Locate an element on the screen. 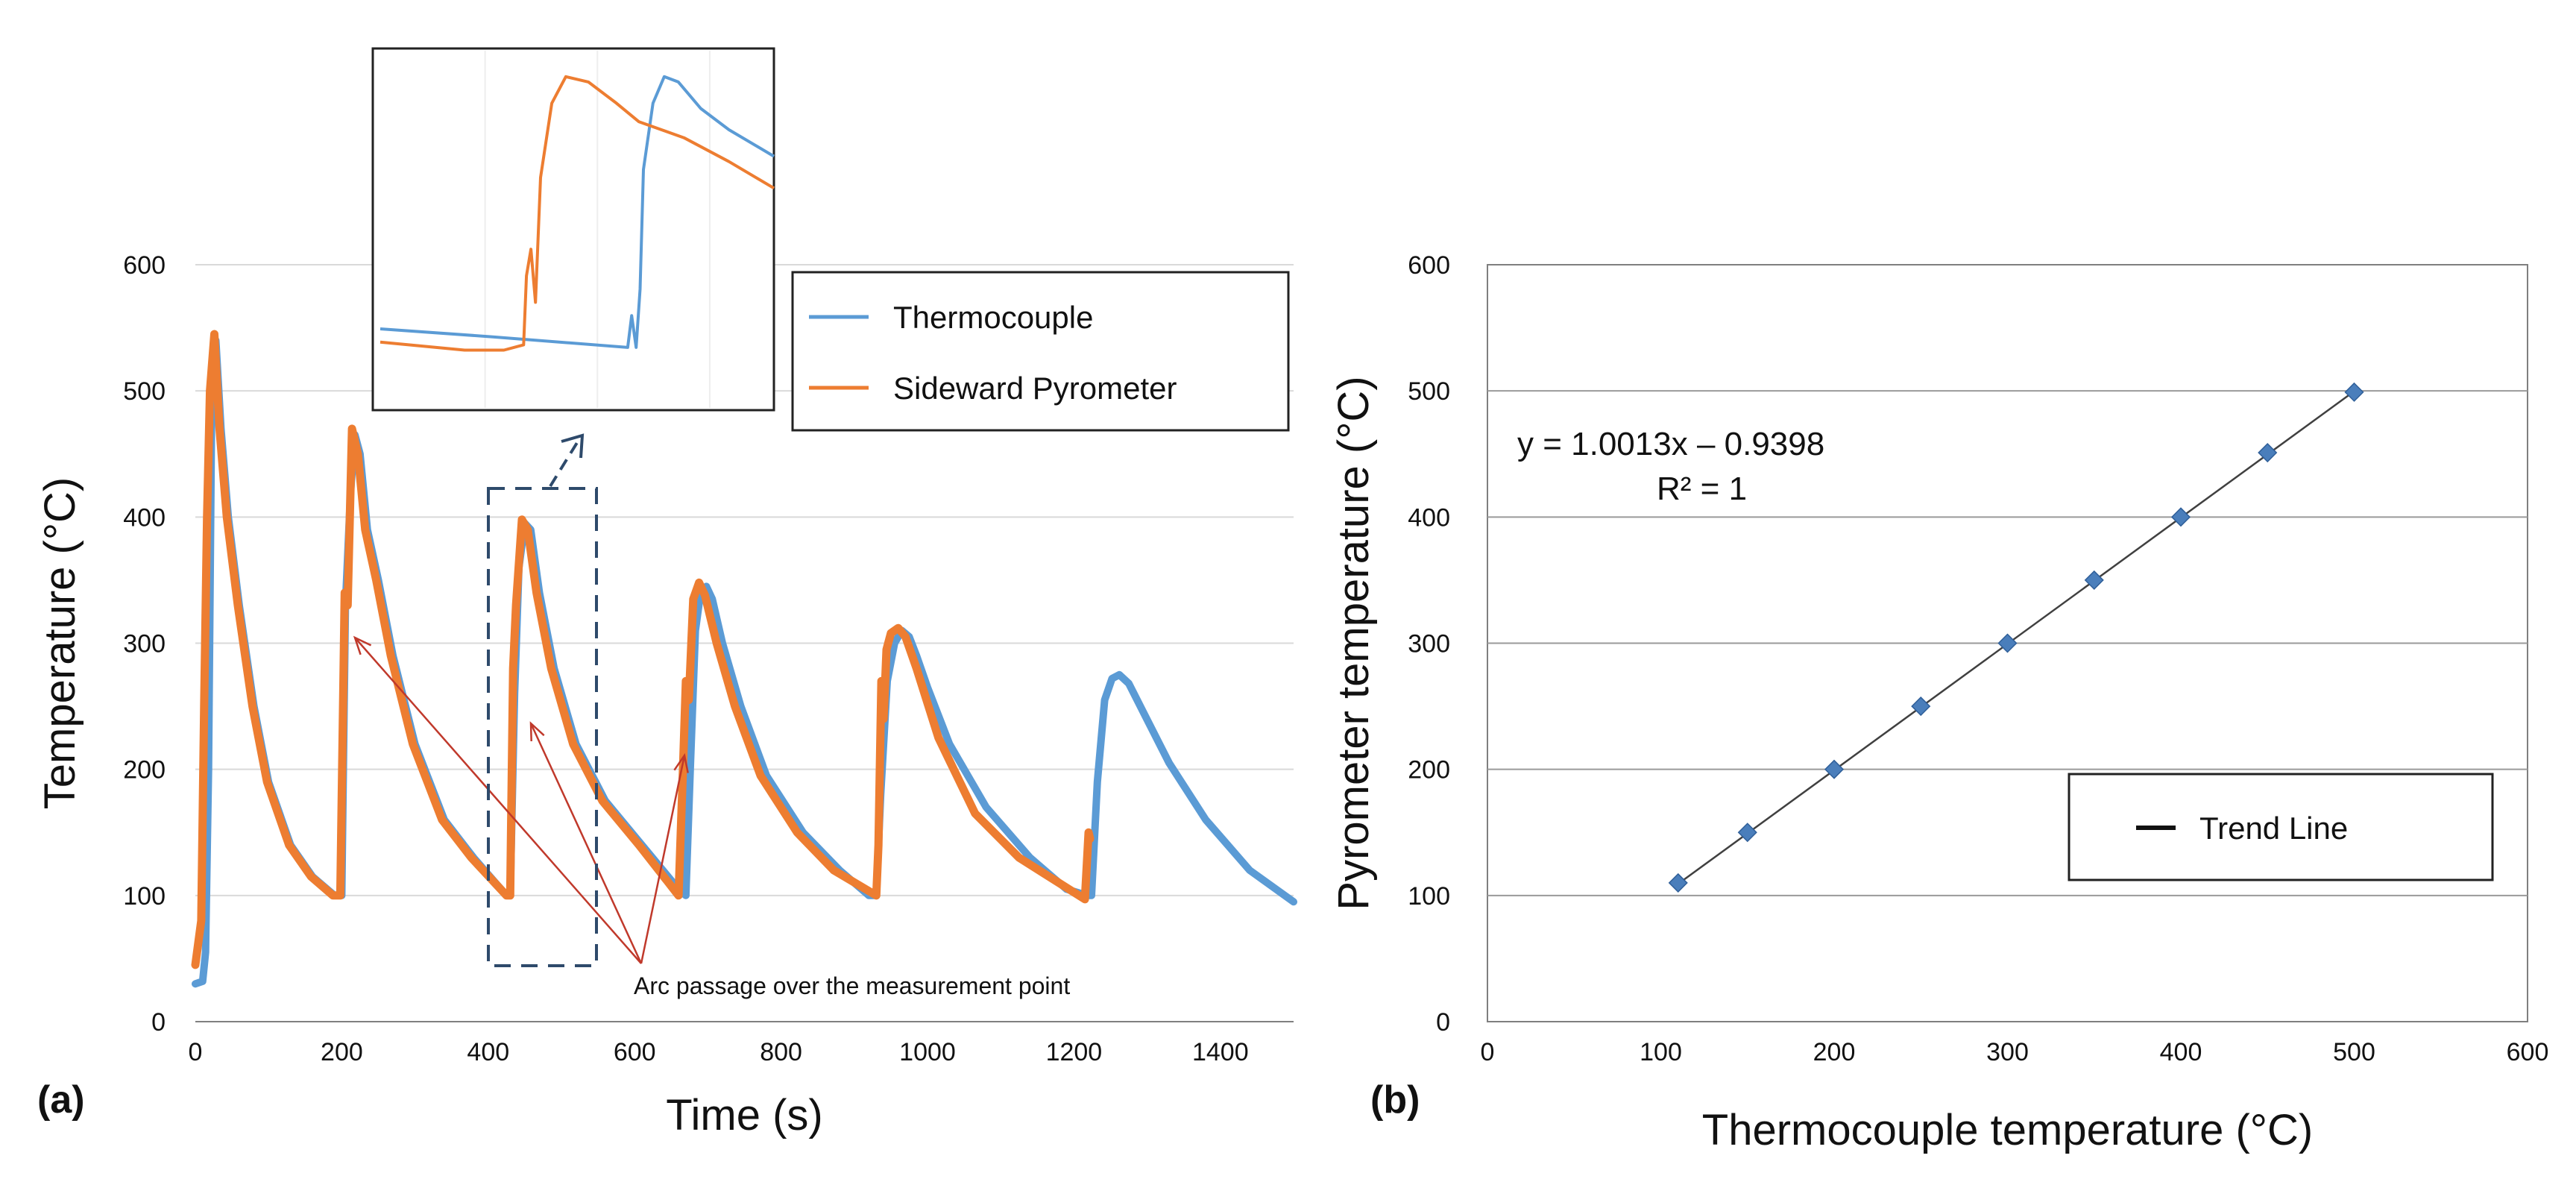 This screenshot has height=1179, width=2576. panel-b-data-points is located at coordinates (2016, 638).